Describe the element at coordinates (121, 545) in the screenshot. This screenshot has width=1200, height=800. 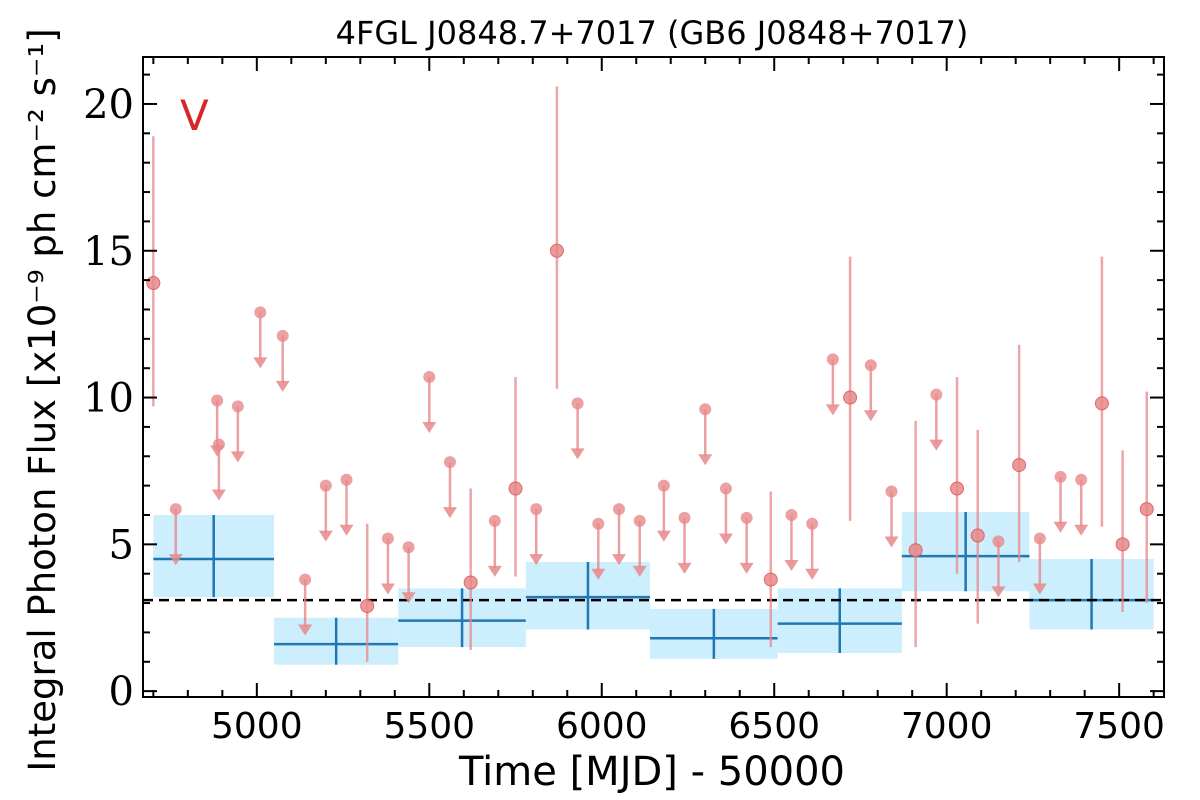
I see `y-tick-label: 5` at that location.